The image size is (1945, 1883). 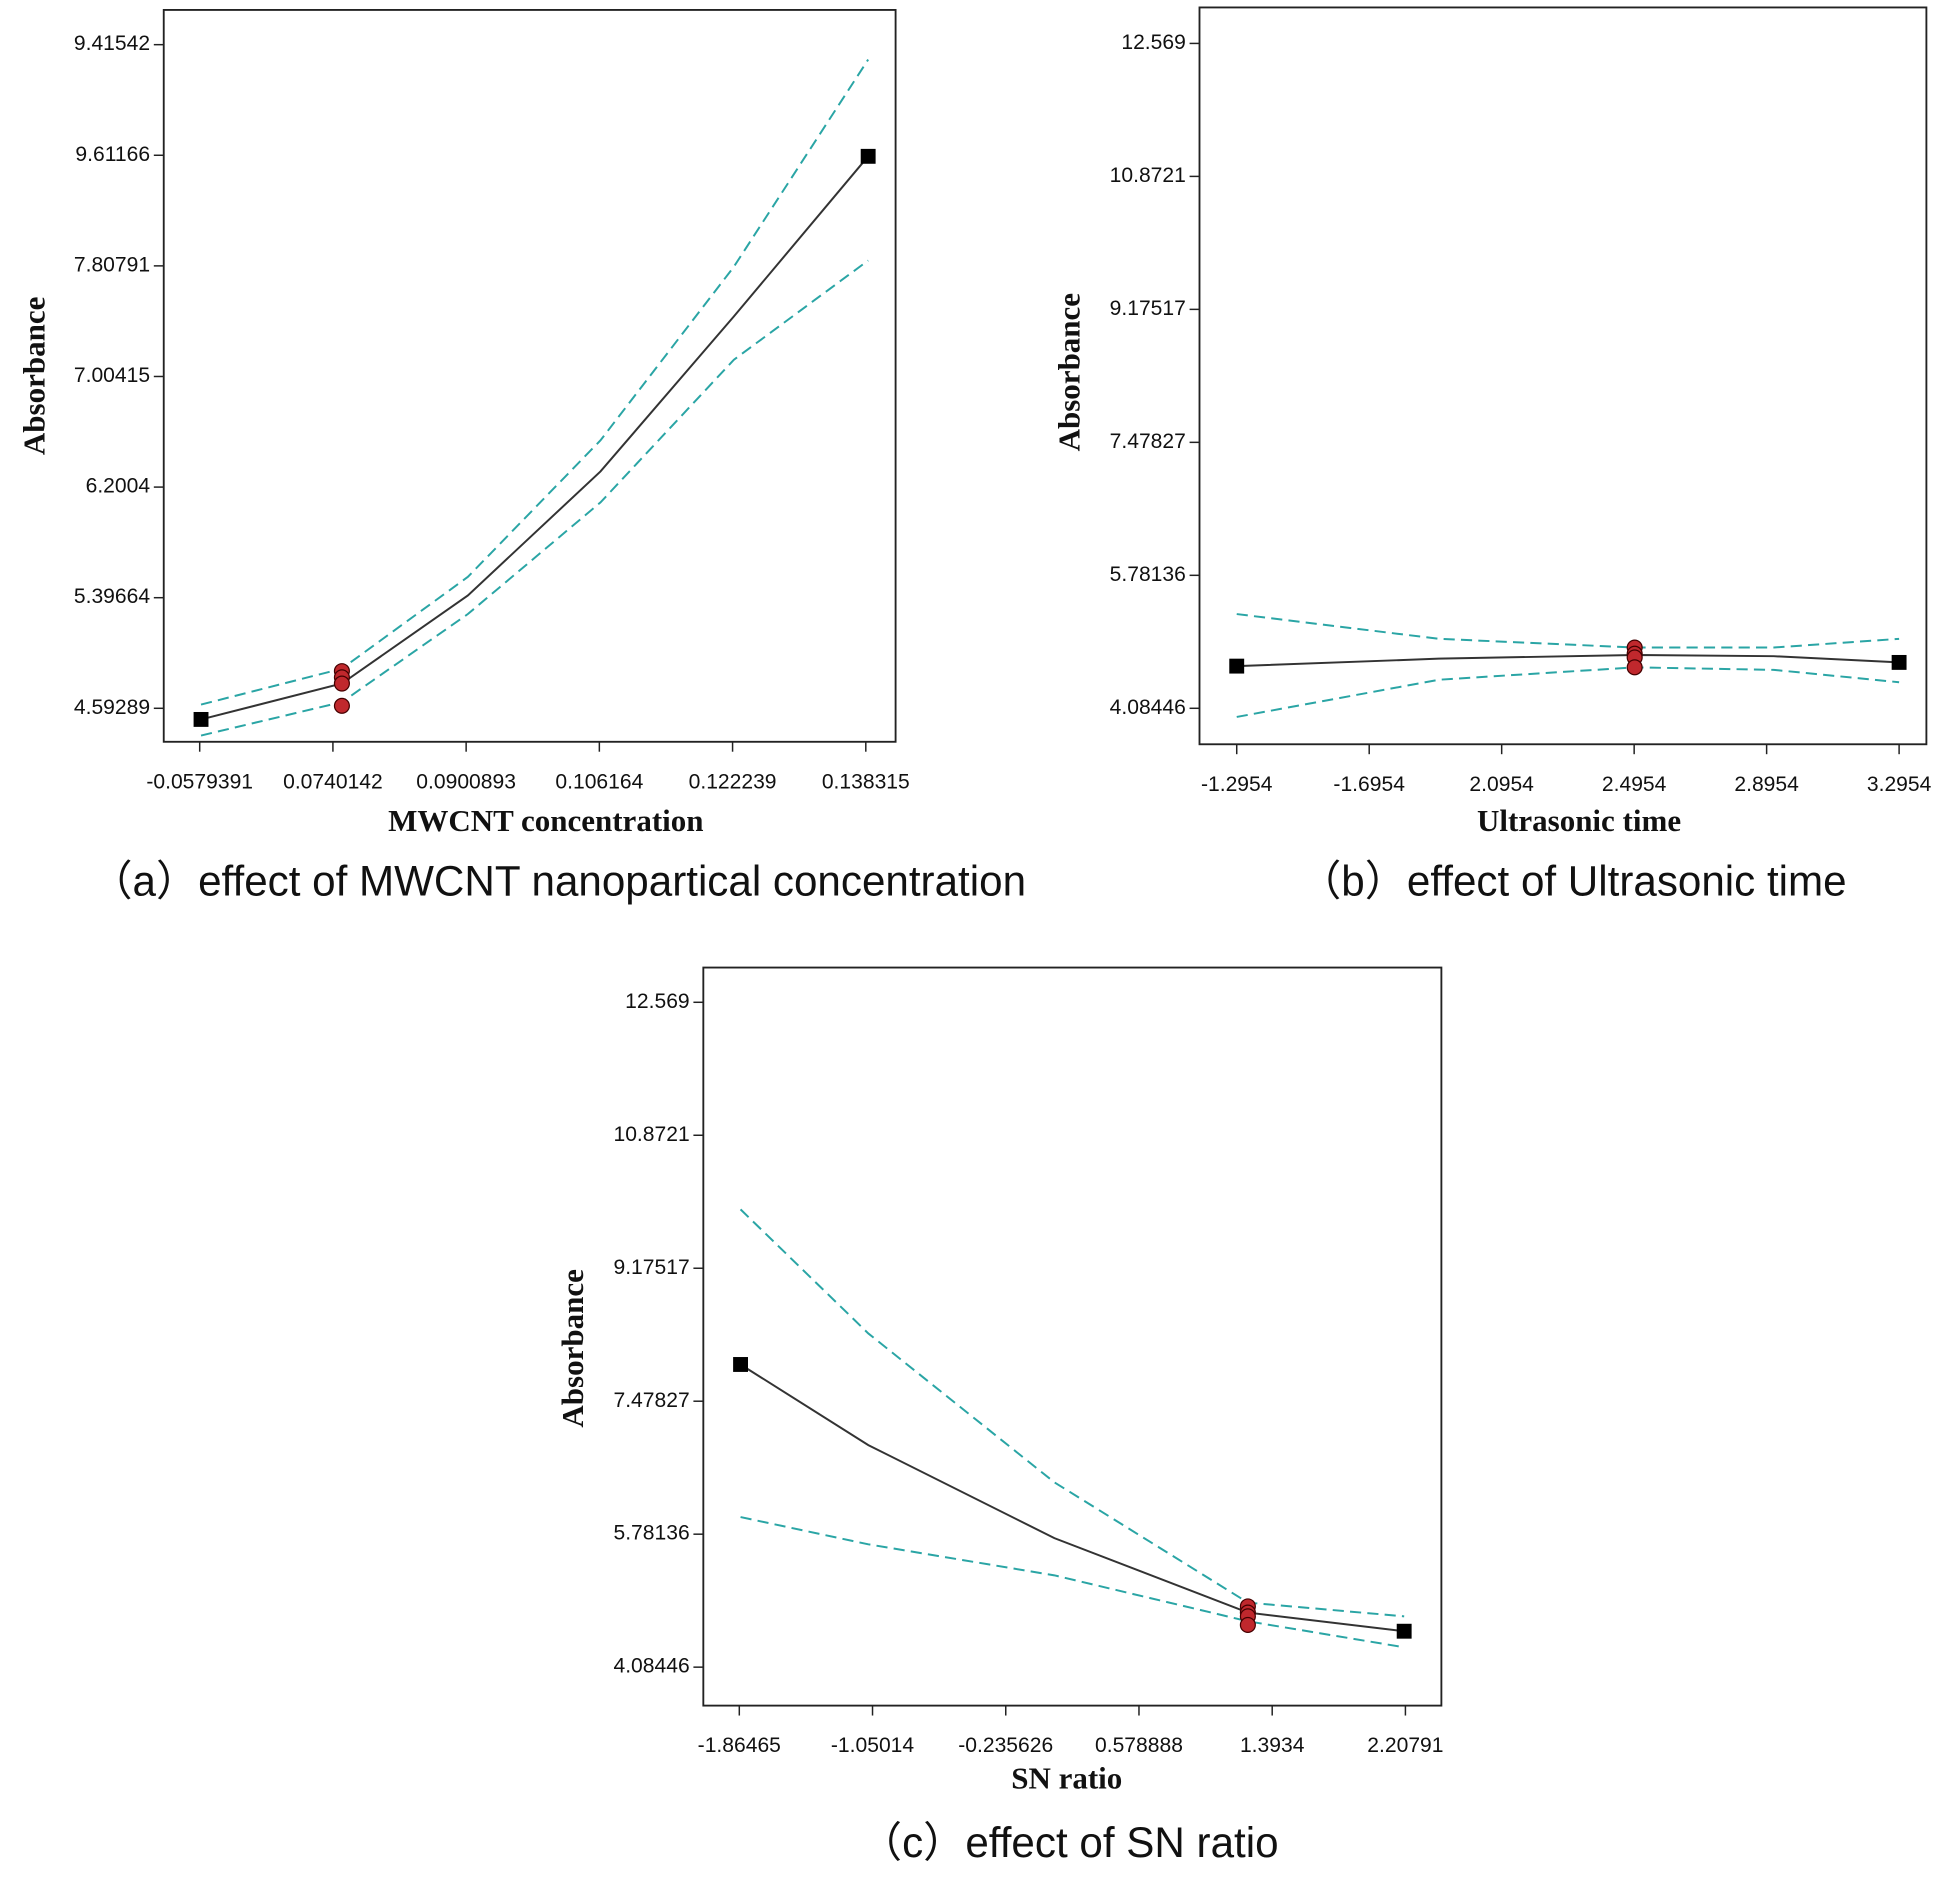 What do you see at coordinates (112, 264) in the screenshot?
I see `y-tick-label: 7.80791` at bounding box center [112, 264].